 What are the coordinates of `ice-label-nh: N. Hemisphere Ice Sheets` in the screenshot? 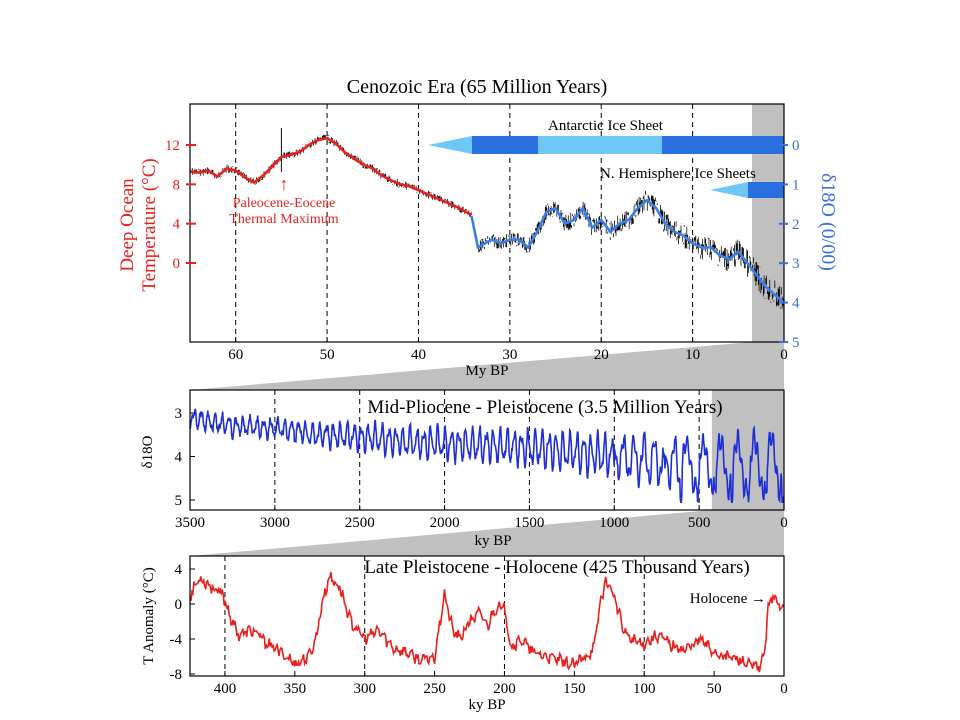 It's located at (678, 174).